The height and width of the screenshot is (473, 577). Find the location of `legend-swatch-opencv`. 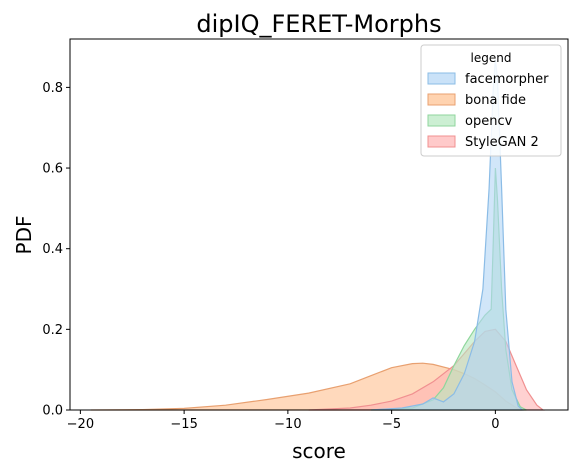

legend-swatch-opencv is located at coordinates (441, 120).